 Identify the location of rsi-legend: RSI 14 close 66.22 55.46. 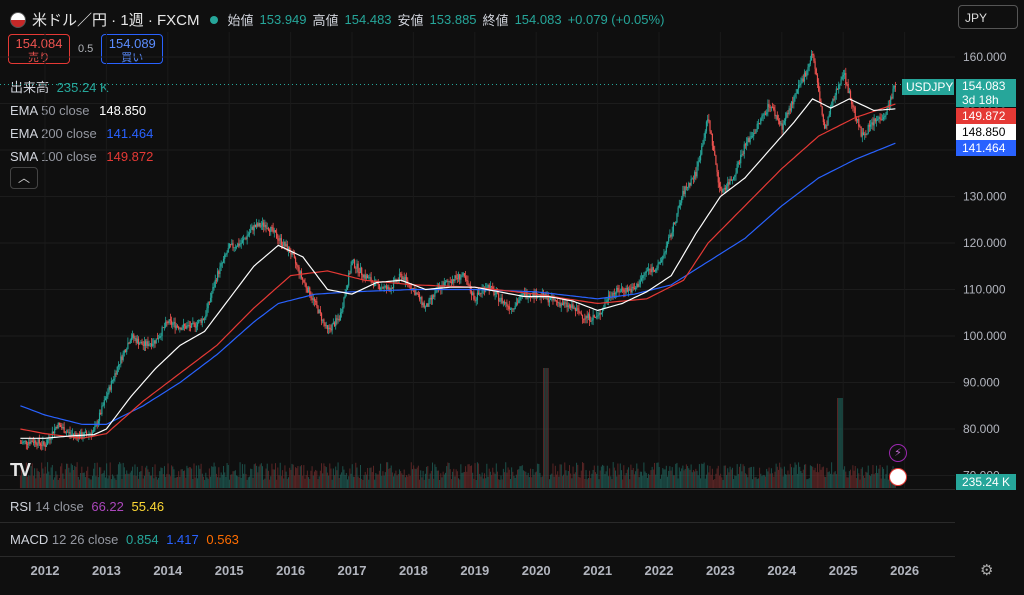
(87, 506).